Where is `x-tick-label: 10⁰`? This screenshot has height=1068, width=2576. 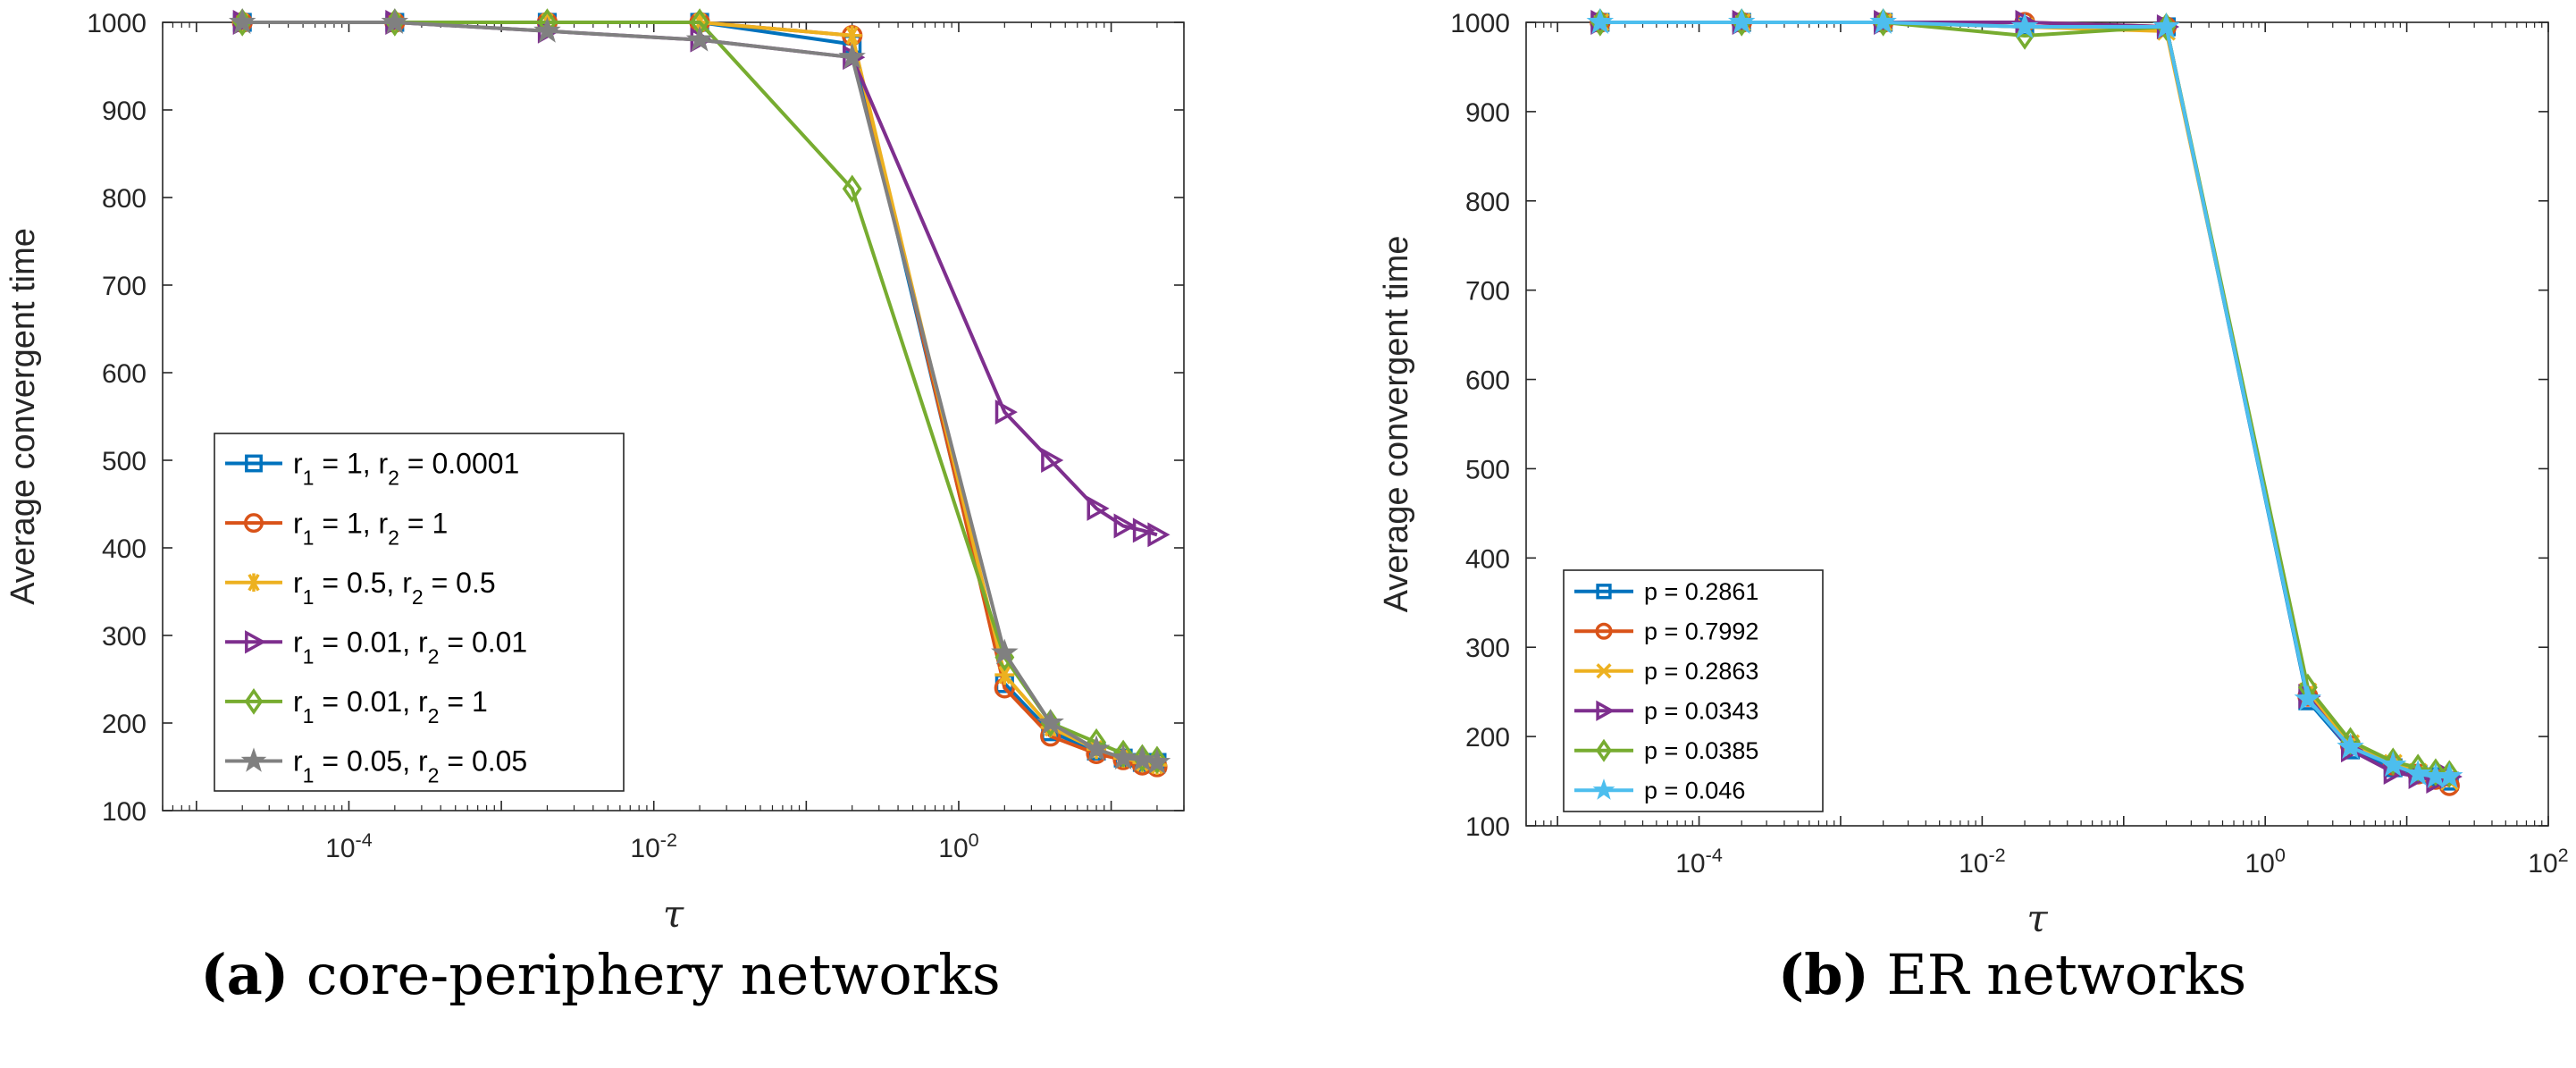
x-tick-label: 10⁰ is located at coordinates (958, 846).